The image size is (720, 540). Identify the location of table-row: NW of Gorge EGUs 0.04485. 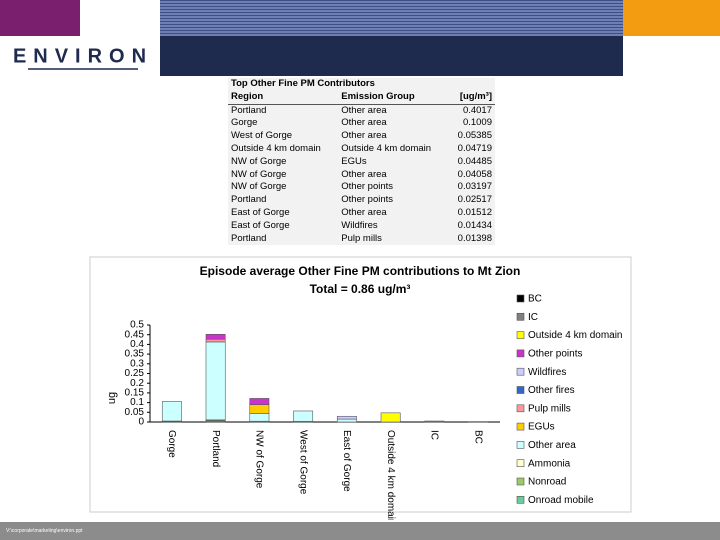
(361, 162).